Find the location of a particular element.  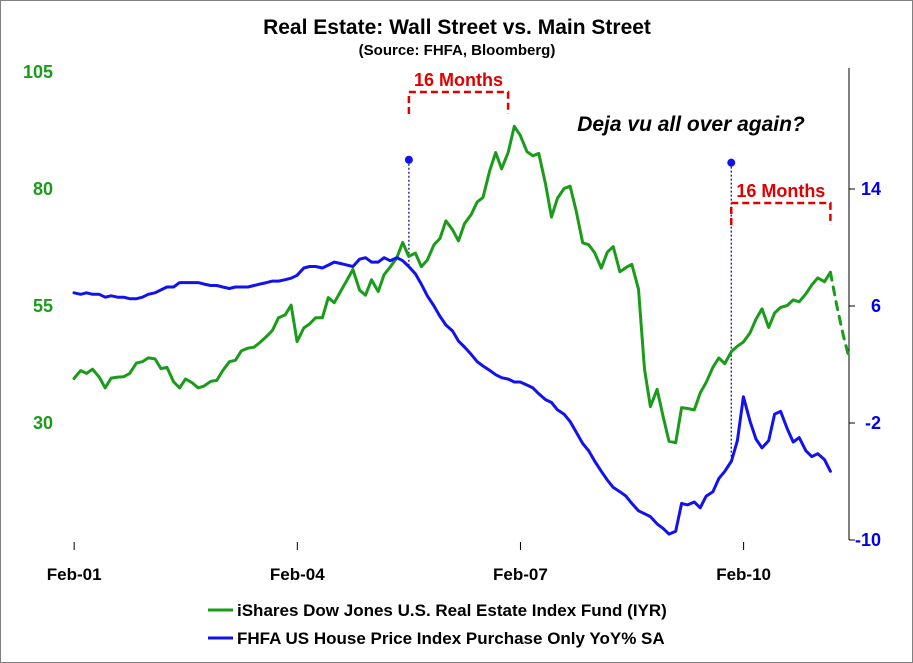

right-tick-label: 6 is located at coordinates (876, 306).